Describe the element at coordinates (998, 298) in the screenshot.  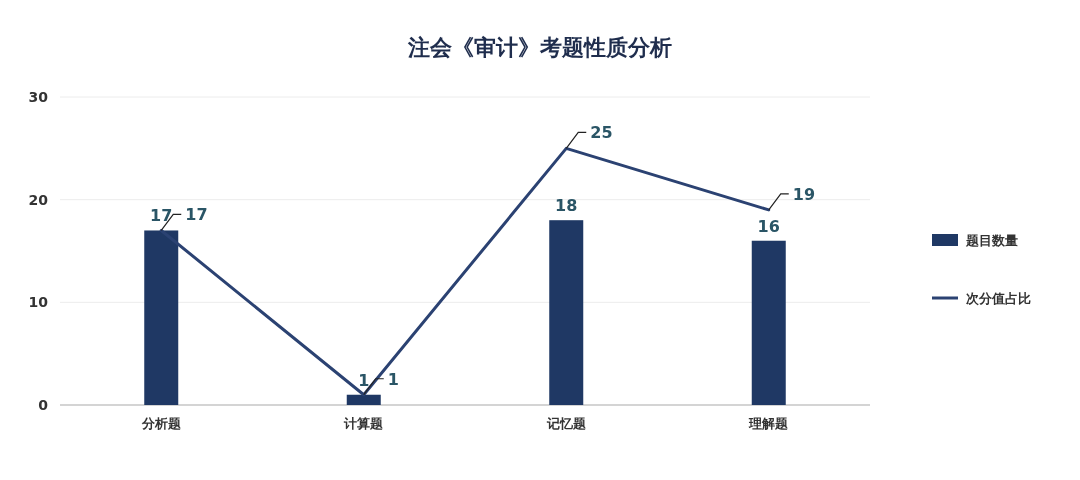
I see `legend-label: 次分值占比` at that location.